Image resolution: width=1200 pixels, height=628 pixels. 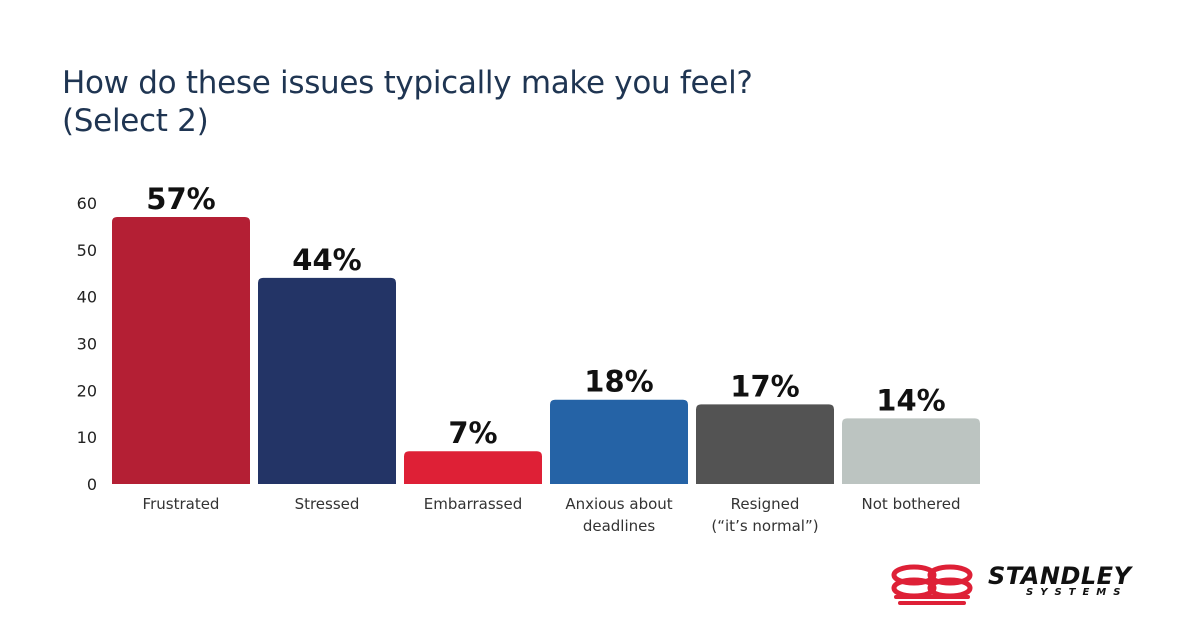 What do you see at coordinates (87, 437) in the screenshot?
I see `y-tick-label: 10` at bounding box center [87, 437].